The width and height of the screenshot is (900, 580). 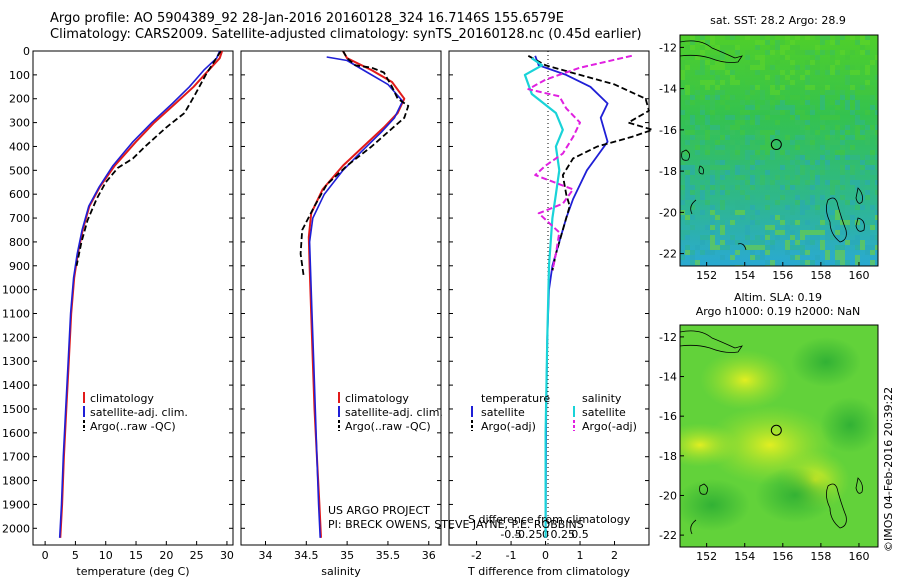 What do you see at coordinates (197, 555) in the screenshot?
I see `x-tick-label: 25` at bounding box center [197, 555].